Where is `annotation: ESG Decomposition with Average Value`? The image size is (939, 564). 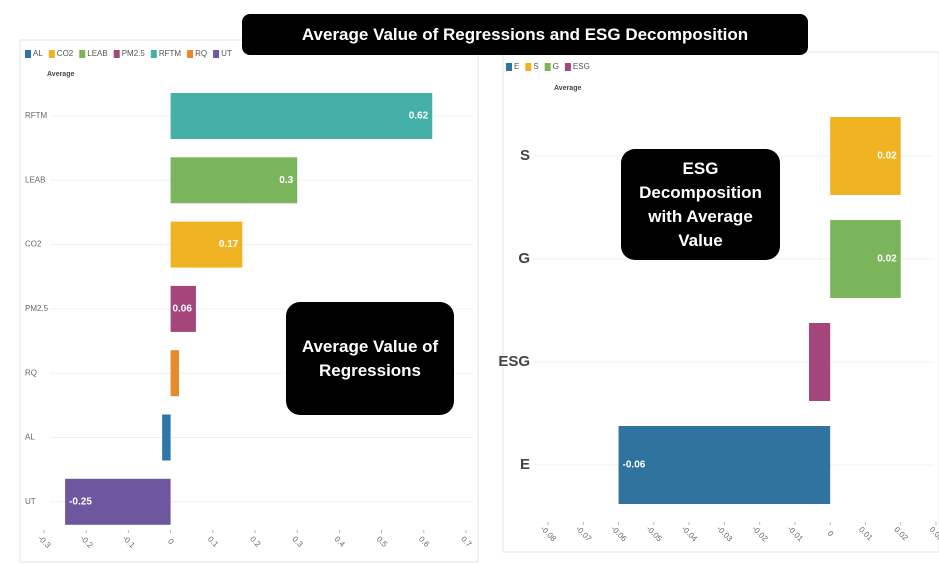
annotation: ESG Decomposition with Average Value is located at coordinates (700, 204).